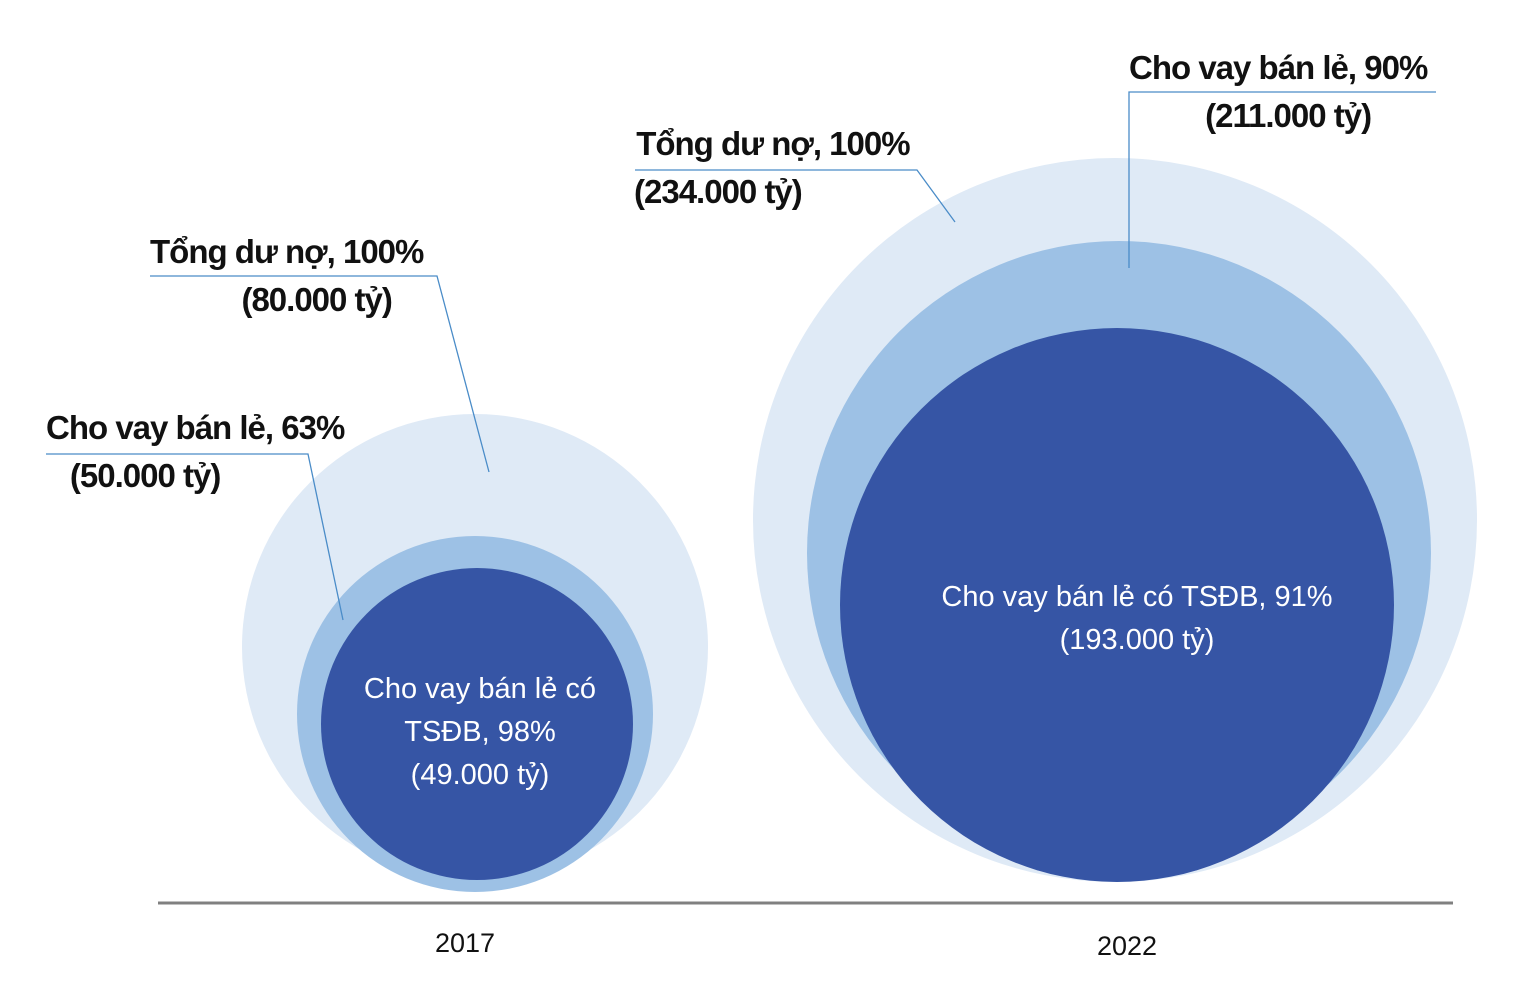  What do you see at coordinates (480, 775) in the screenshot?
I see `value-label: (49.000 tỷ)` at bounding box center [480, 775].